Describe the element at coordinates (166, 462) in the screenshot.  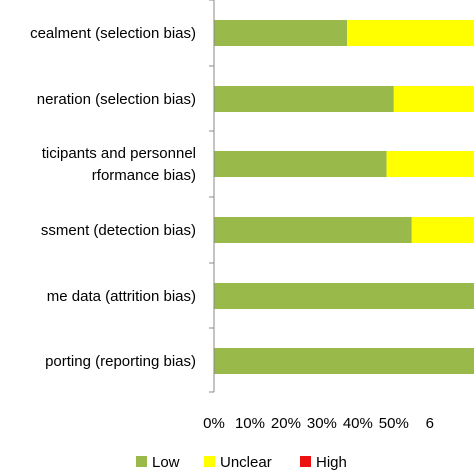
I see `legend-label-low: Low` at that location.